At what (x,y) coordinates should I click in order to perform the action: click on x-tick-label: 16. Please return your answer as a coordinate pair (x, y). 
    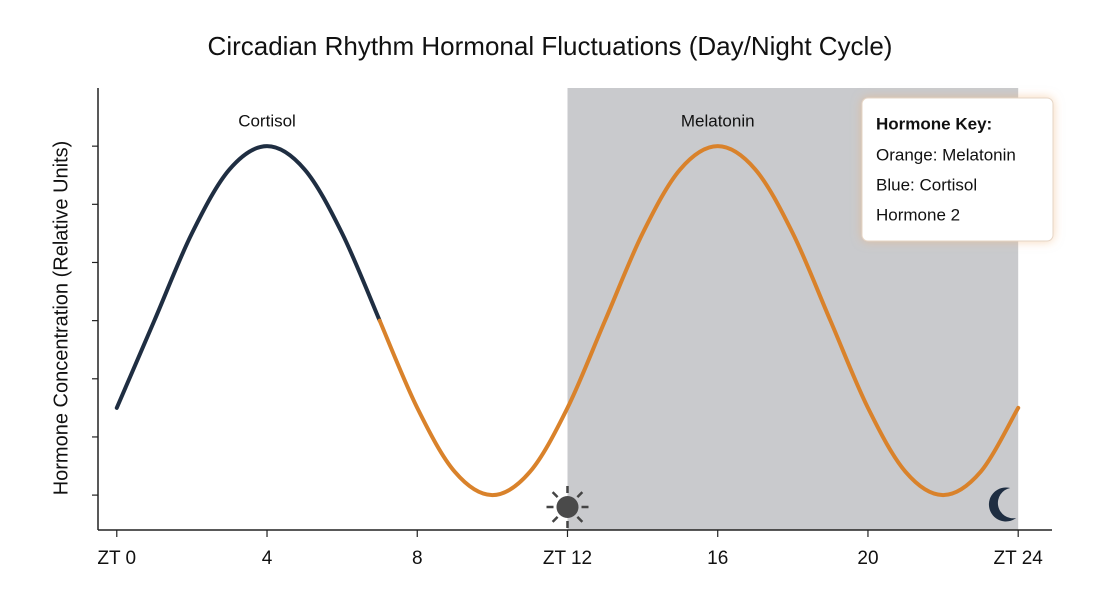
    Looking at the image, I should click on (717, 558).